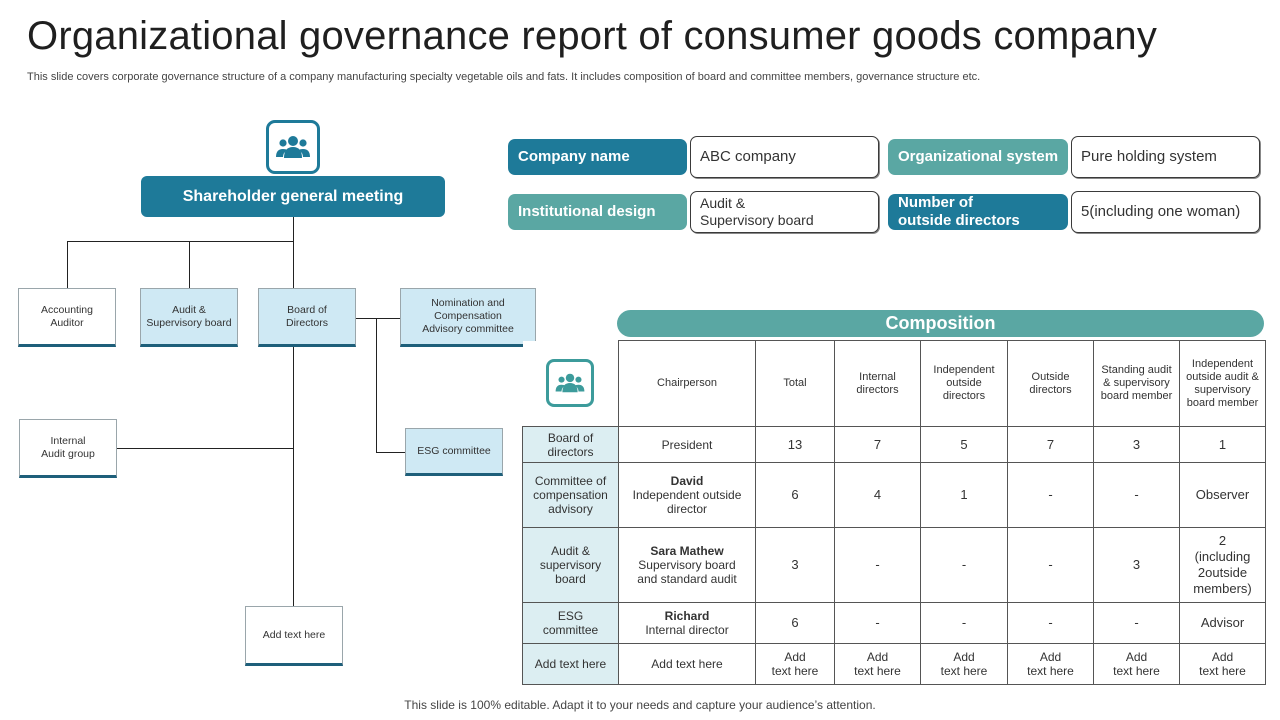 This screenshot has width=1280, height=720. What do you see at coordinates (570, 565) in the screenshot?
I see `row-header: Audit & supervisory board` at bounding box center [570, 565].